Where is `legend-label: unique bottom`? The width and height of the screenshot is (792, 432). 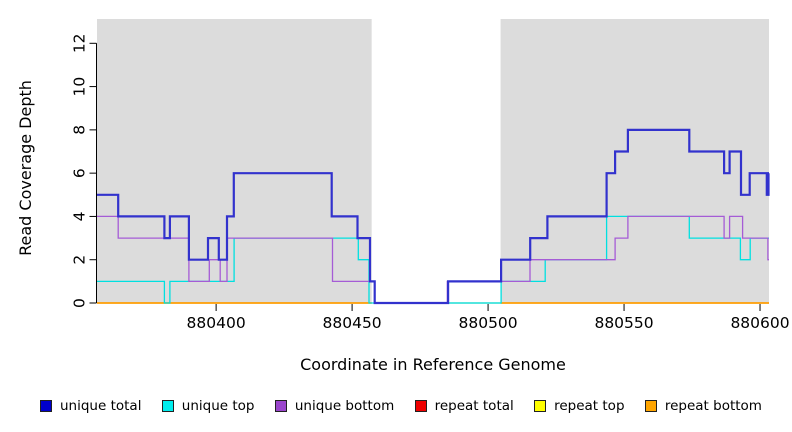
legend-label: unique bottom is located at coordinates (344, 406).